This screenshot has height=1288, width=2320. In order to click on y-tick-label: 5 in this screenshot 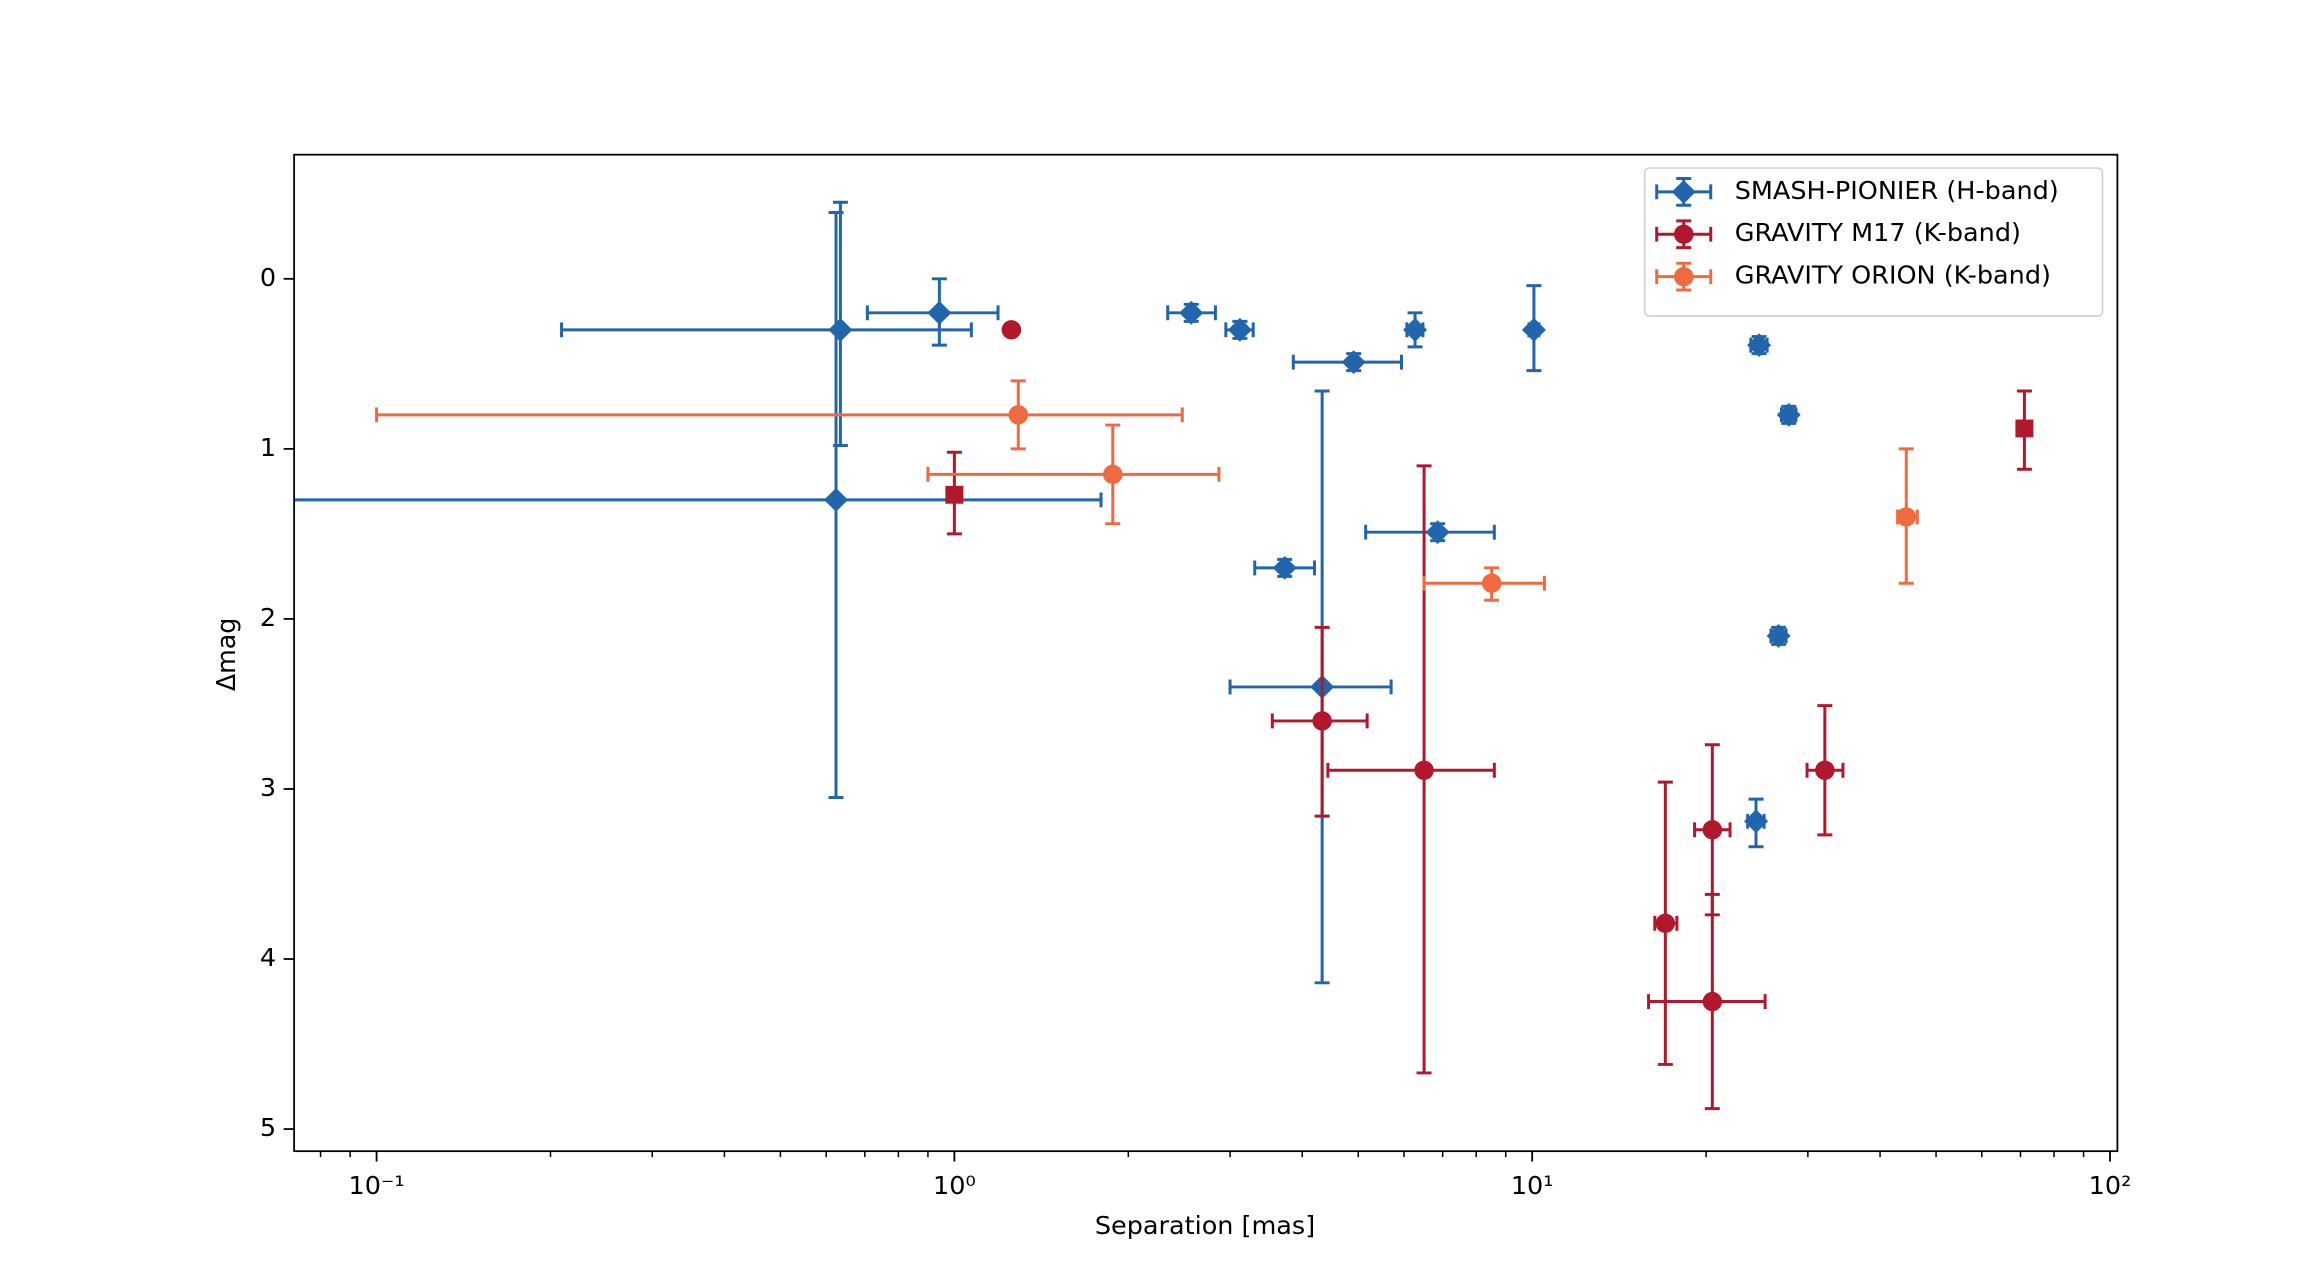, I will do `click(268, 1127)`.